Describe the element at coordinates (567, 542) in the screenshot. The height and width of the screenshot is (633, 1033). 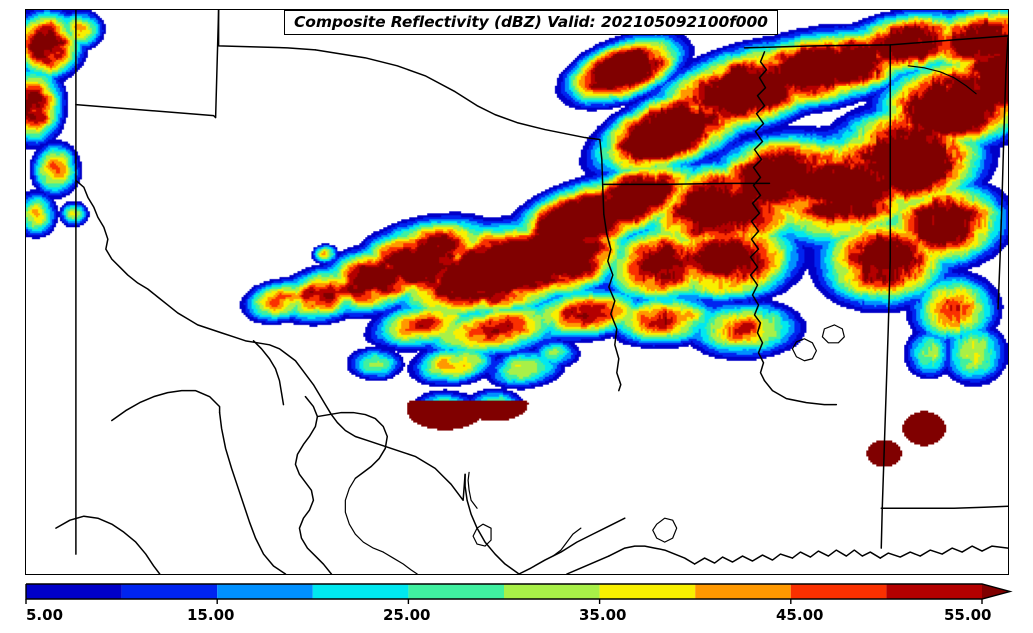
I see `coastline-texas-matagorda` at that location.